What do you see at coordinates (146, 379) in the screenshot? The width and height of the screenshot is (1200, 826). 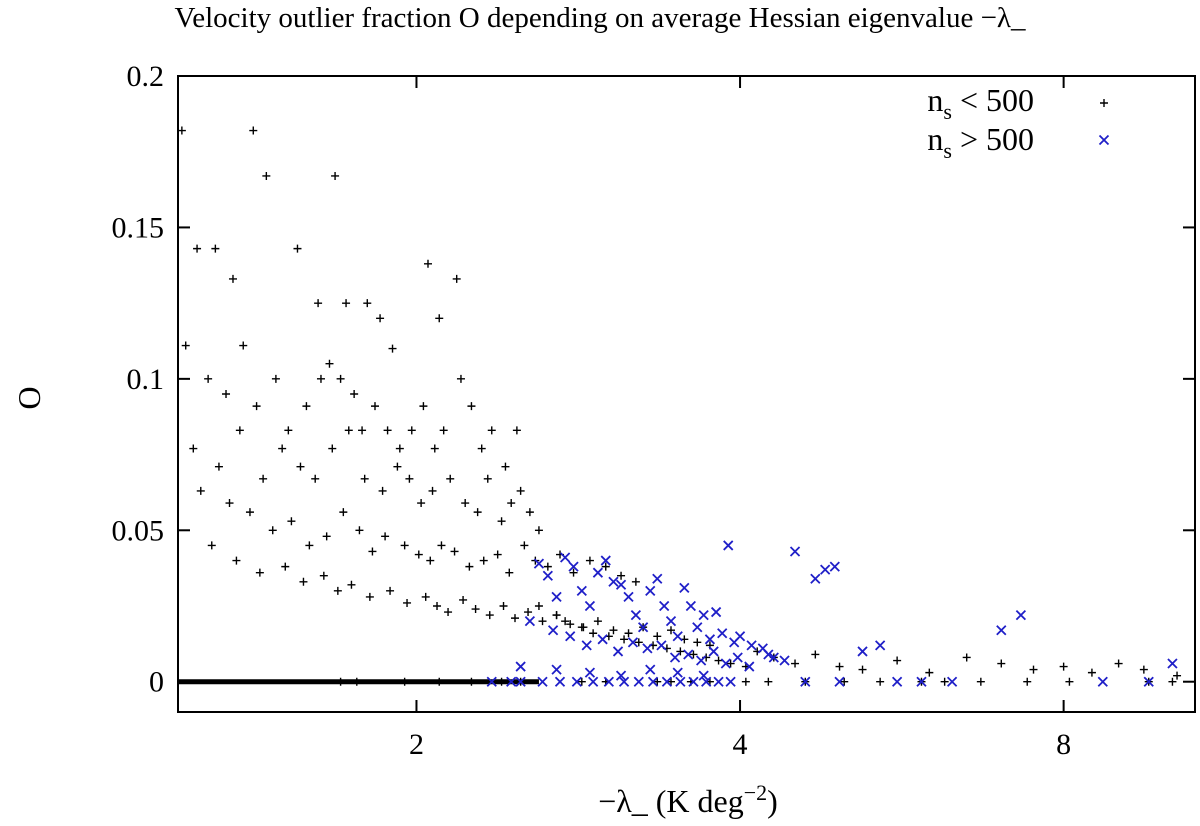 I see `y-tick-label: 0.1` at bounding box center [146, 379].